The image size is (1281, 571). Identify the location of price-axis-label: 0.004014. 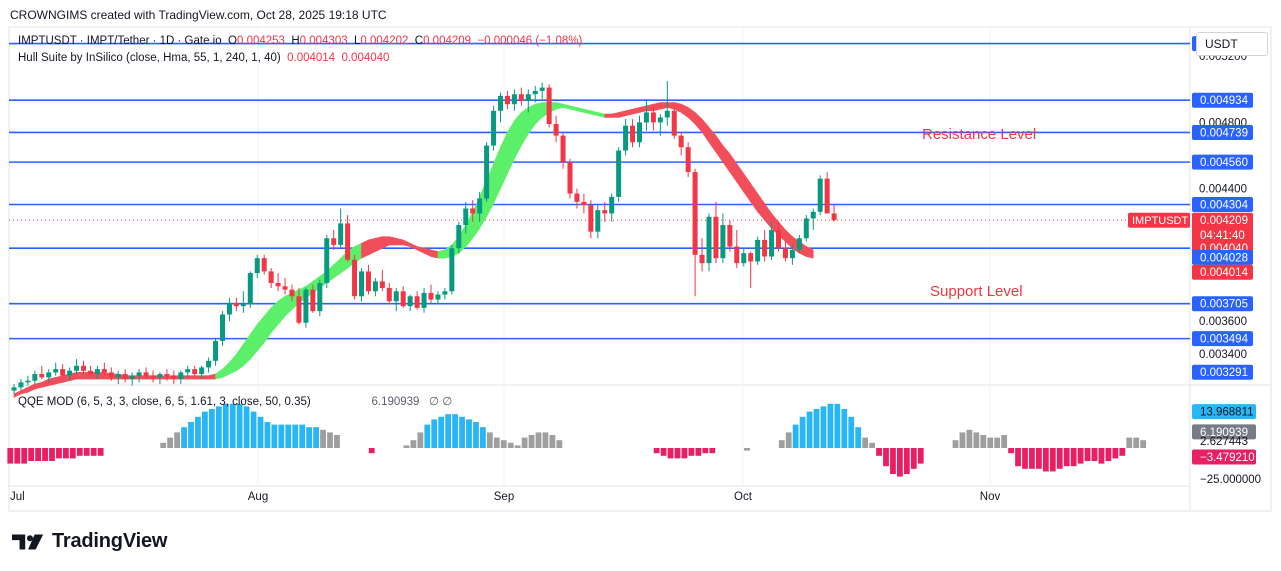
(1222, 272).